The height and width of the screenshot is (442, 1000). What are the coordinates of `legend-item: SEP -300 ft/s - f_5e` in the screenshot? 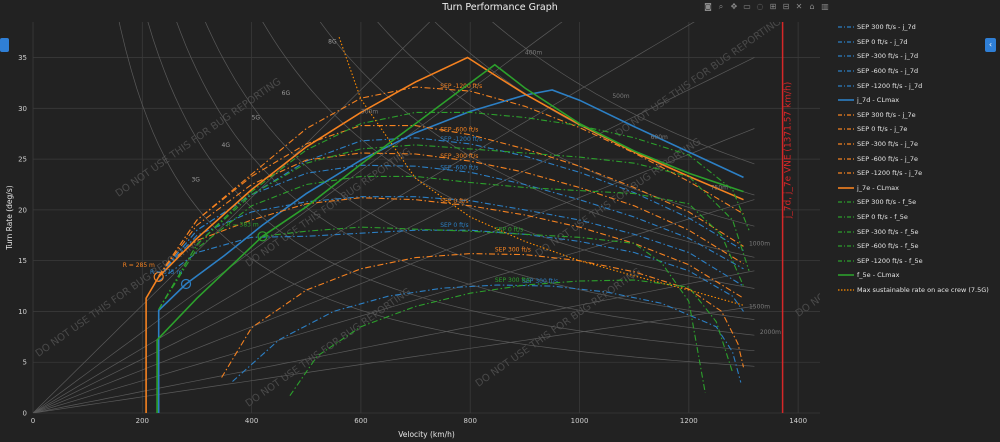 It's located at (918, 231).